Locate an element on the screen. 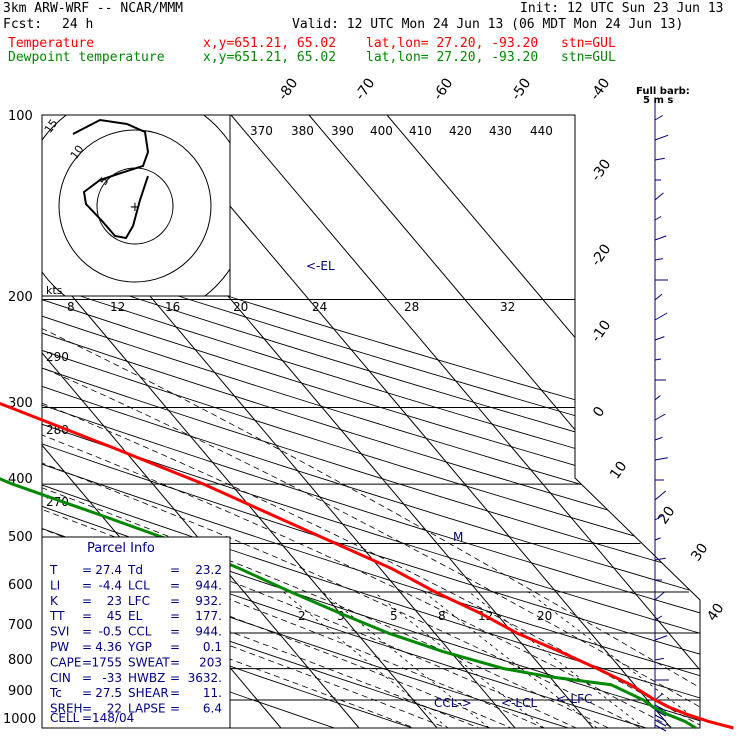  parcel-value-left: 4.36 is located at coordinates (108, 647).